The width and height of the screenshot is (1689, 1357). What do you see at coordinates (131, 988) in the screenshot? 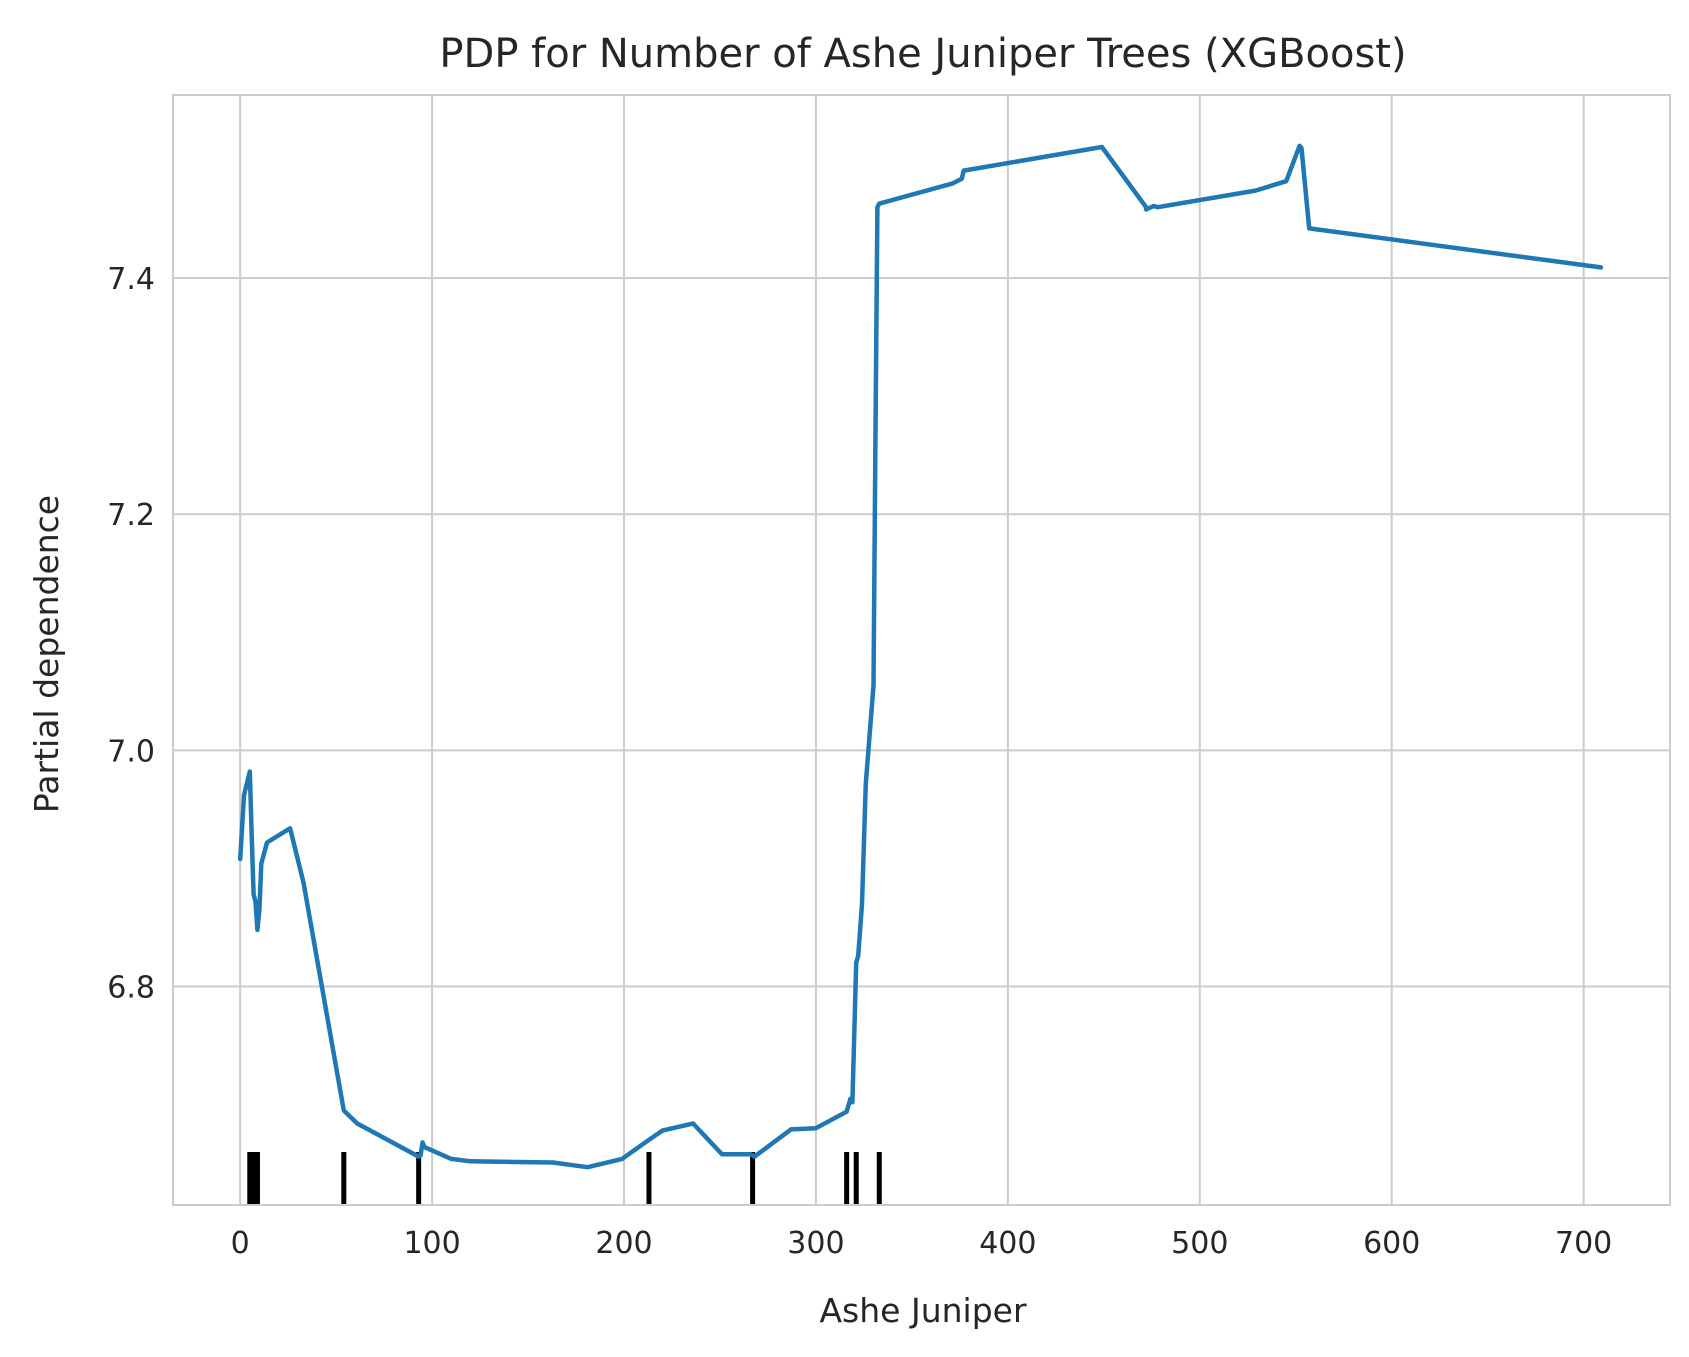
I see `y-tick-label: 6.8` at bounding box center [131, 988].